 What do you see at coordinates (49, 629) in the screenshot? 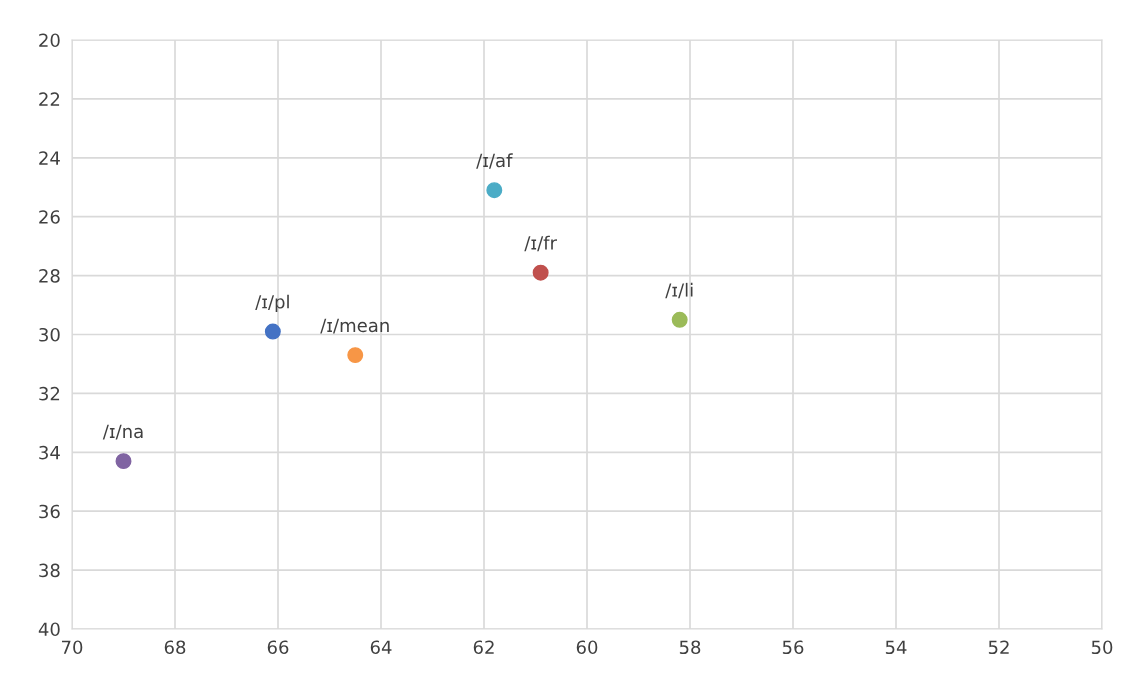
I see `y-tick-label: 40` at bounding box center [49, 629].